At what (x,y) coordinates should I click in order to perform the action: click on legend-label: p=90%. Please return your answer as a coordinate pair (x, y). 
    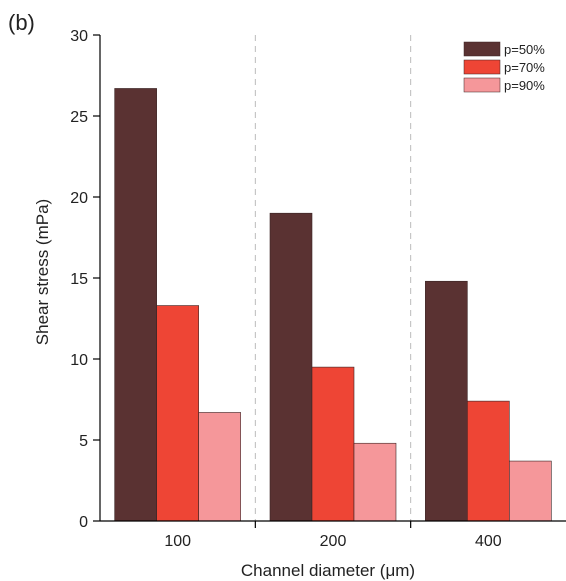
    Looking at the image, I should click on (524, 85).